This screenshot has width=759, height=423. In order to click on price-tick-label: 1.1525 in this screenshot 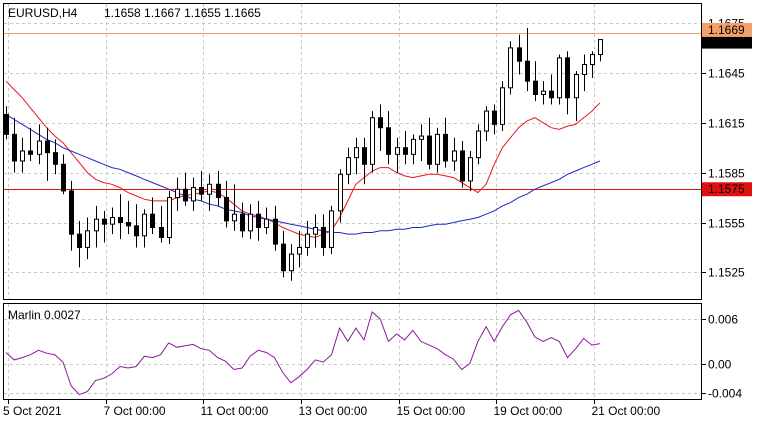, I will do `click(726, 273)`.